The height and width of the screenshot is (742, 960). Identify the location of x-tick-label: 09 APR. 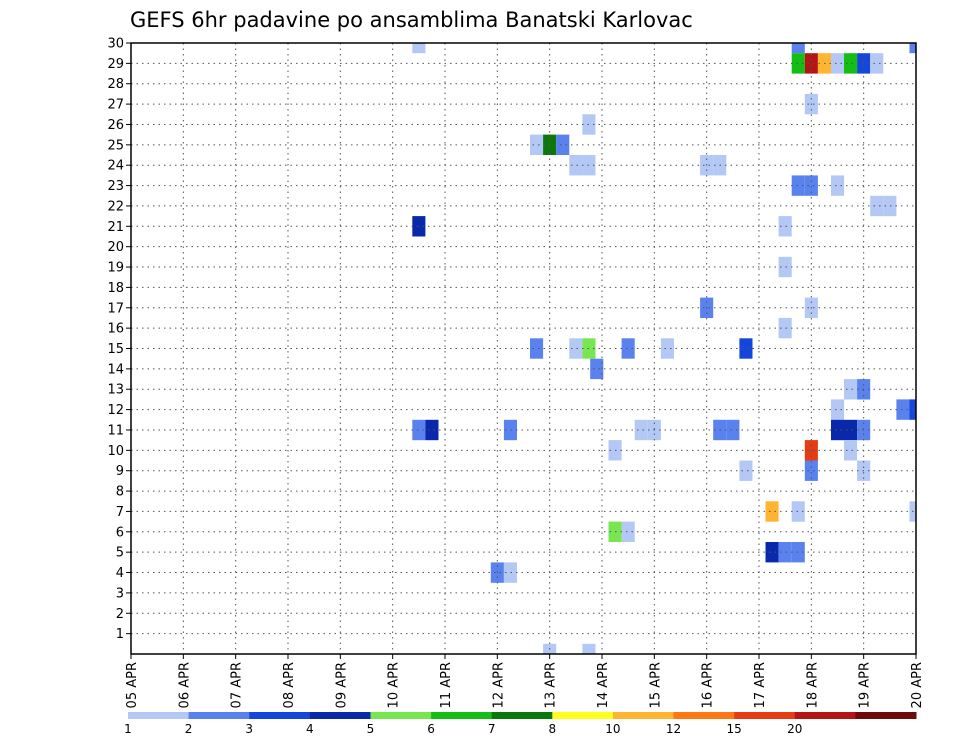
(341, 685).